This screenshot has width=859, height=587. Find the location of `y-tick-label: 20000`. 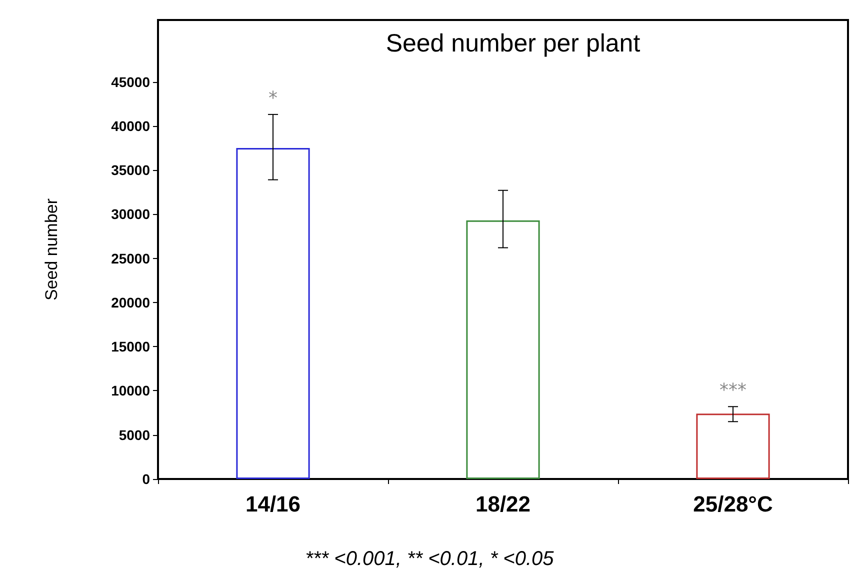

y-tick-label: 20000 is located at coordinates (130, 302).